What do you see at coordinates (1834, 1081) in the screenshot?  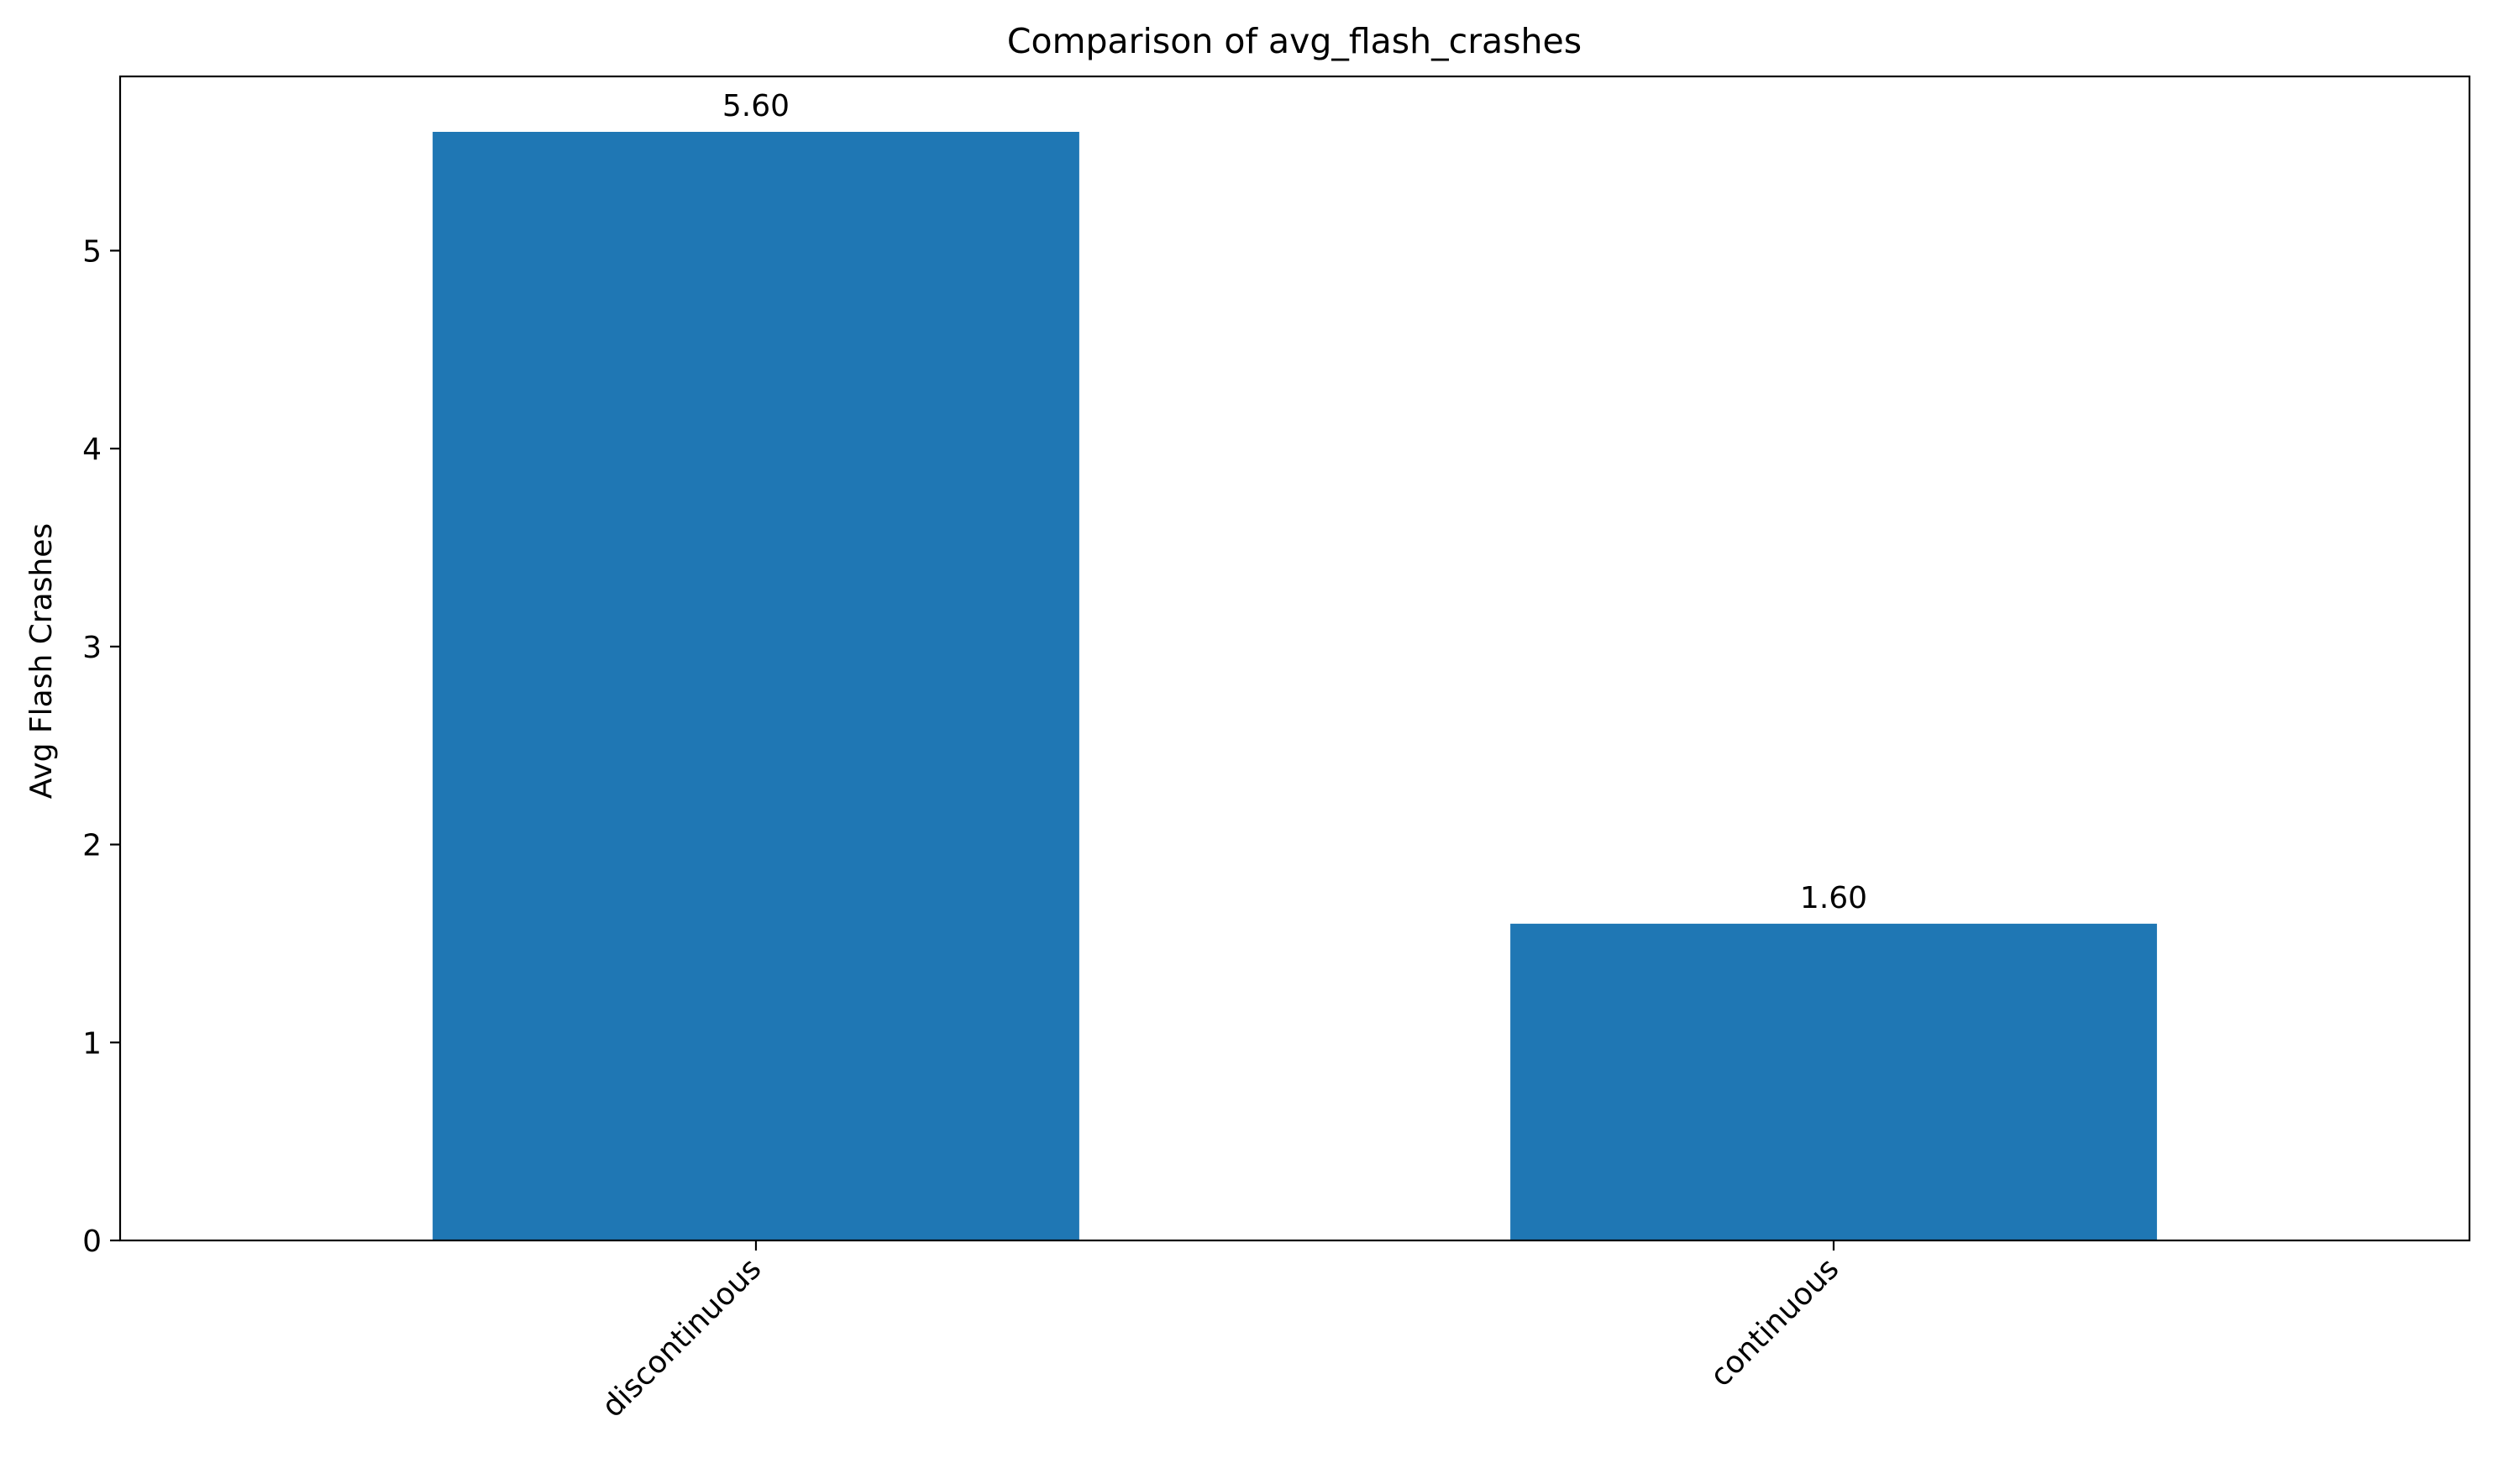 I see `bar-continuous` at bounding box center [1834, 1081].